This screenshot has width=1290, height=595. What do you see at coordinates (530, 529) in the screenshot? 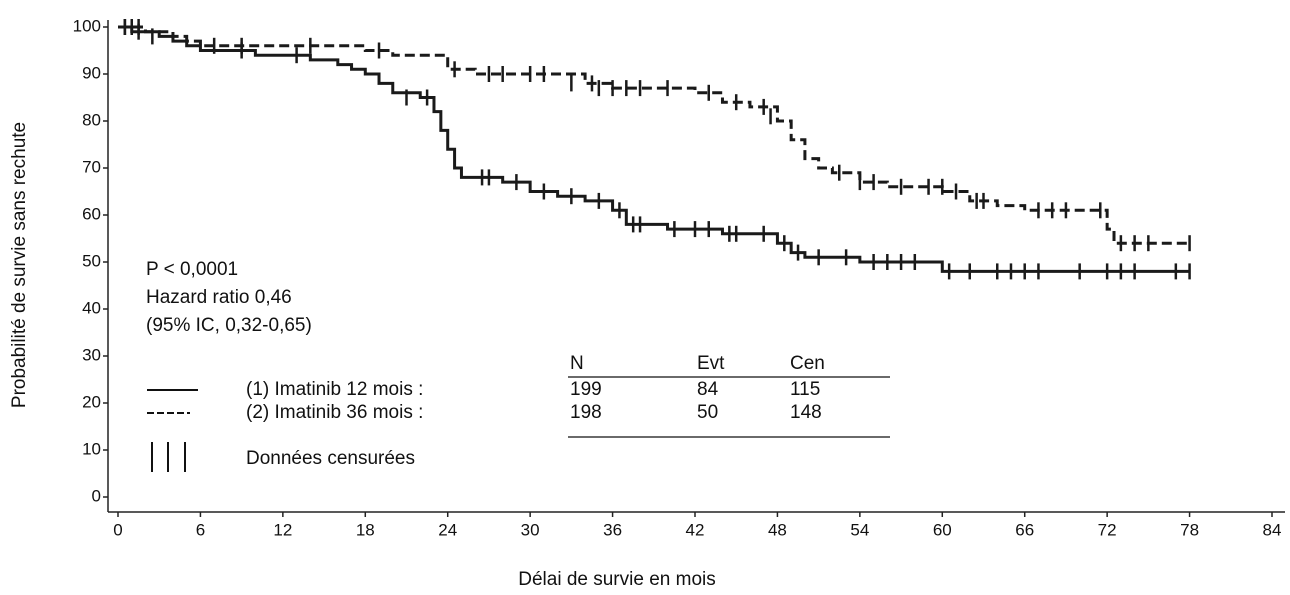
I see `x-tick-label: 30` at bounding box center [530, 529].